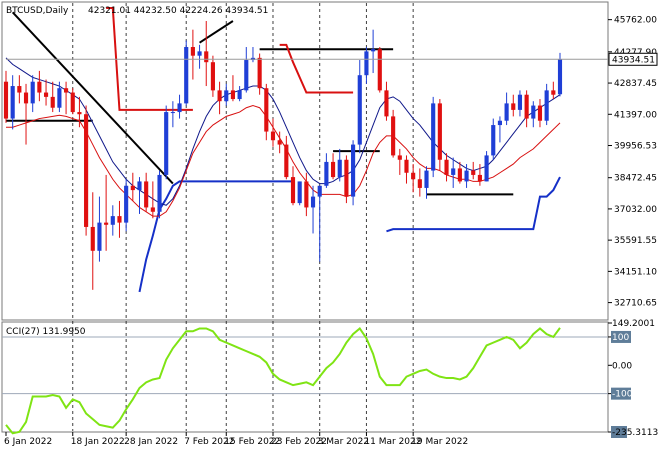  I want to click on price-tick-label: 38472.45, so click(635, 179).